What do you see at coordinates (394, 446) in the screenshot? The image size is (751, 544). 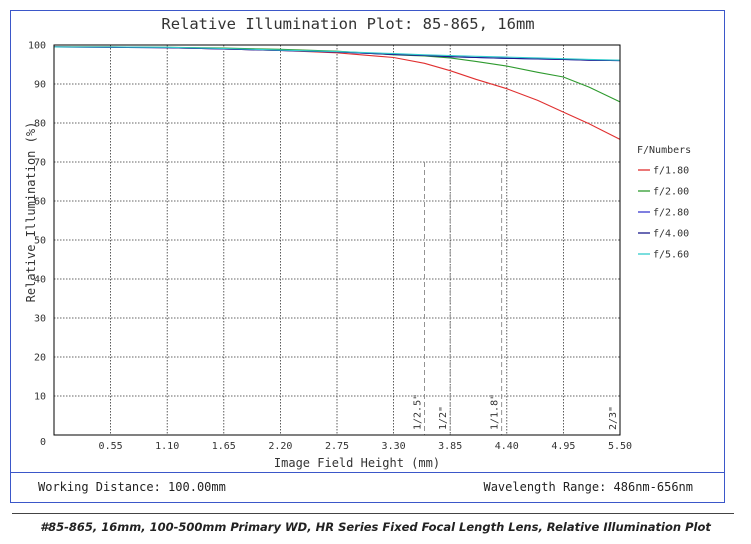 I see `x-tick-label: 3.30` at bounding box center [394, 446].